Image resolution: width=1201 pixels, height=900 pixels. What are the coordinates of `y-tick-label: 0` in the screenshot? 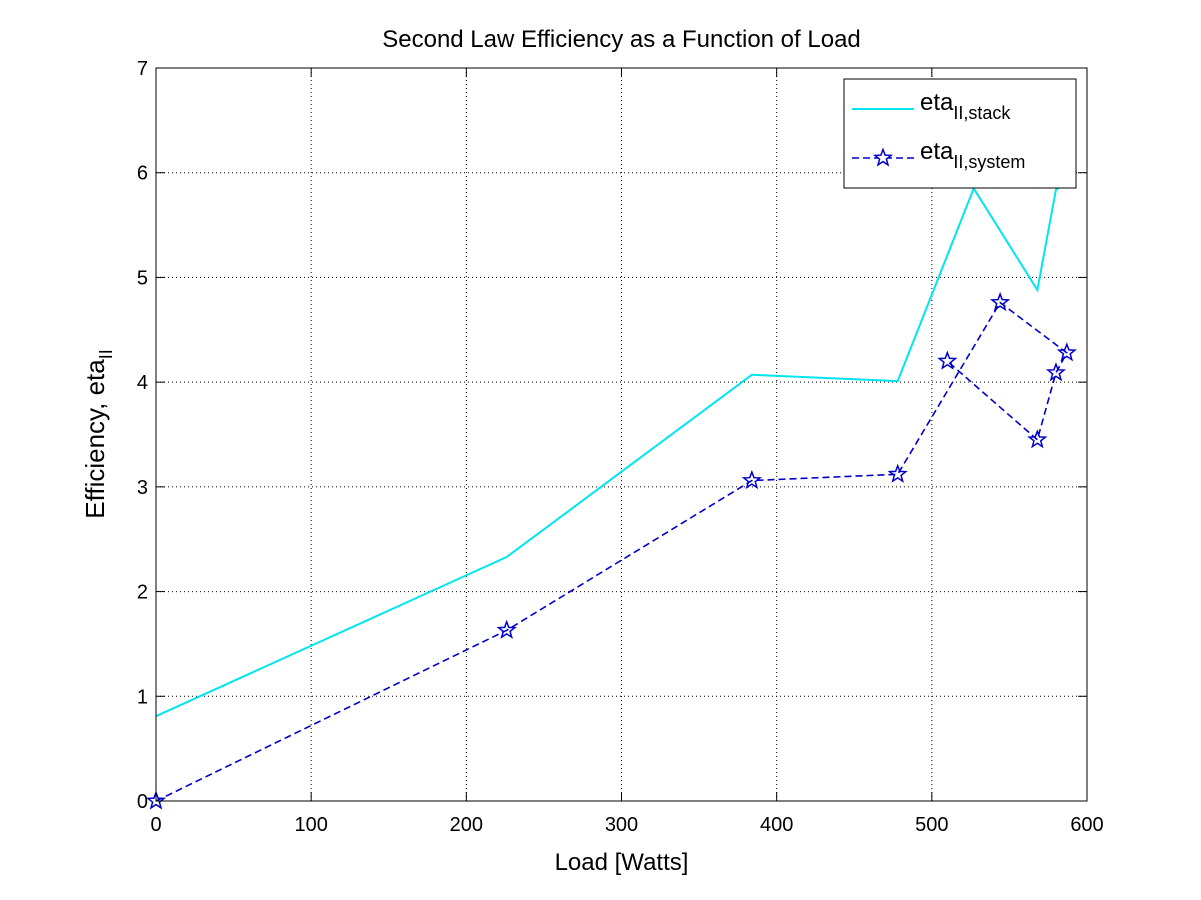 It's located at (142, 802).